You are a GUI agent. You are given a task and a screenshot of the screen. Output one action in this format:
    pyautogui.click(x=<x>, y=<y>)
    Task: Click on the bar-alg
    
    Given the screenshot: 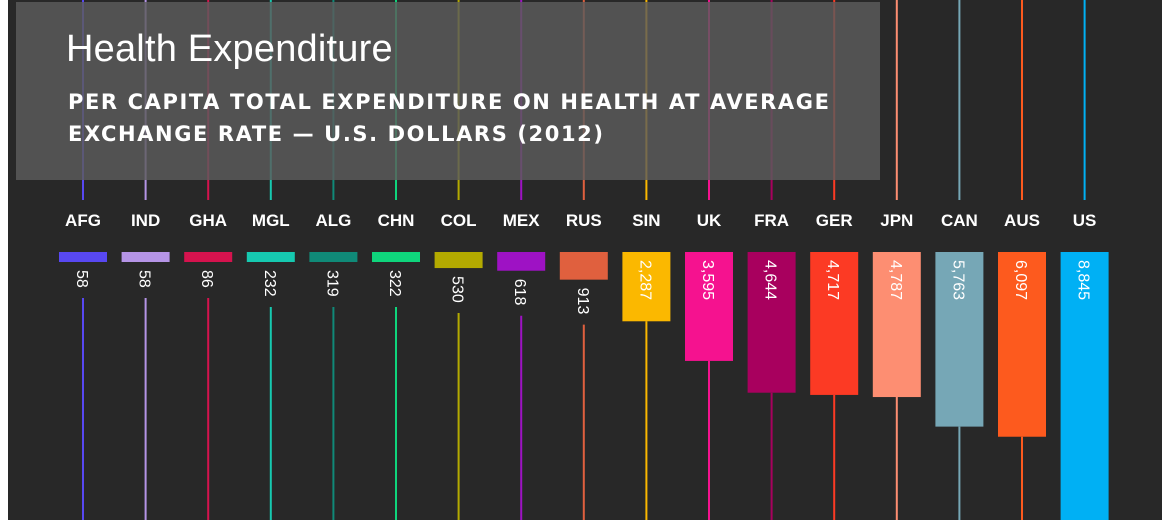 What is the action you would take?
    pyautogui.click(x=333, y=257)
    